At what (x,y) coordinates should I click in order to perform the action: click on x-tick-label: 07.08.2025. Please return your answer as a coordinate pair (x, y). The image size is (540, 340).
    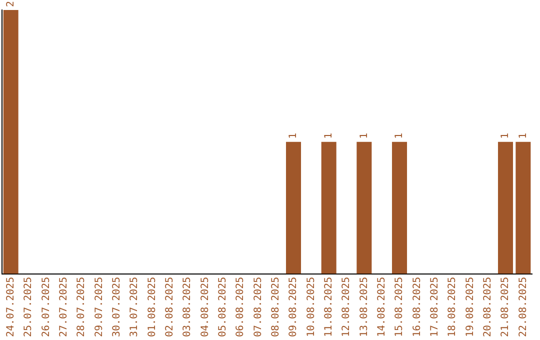
    Looking at the image, I should click on (258, 307).